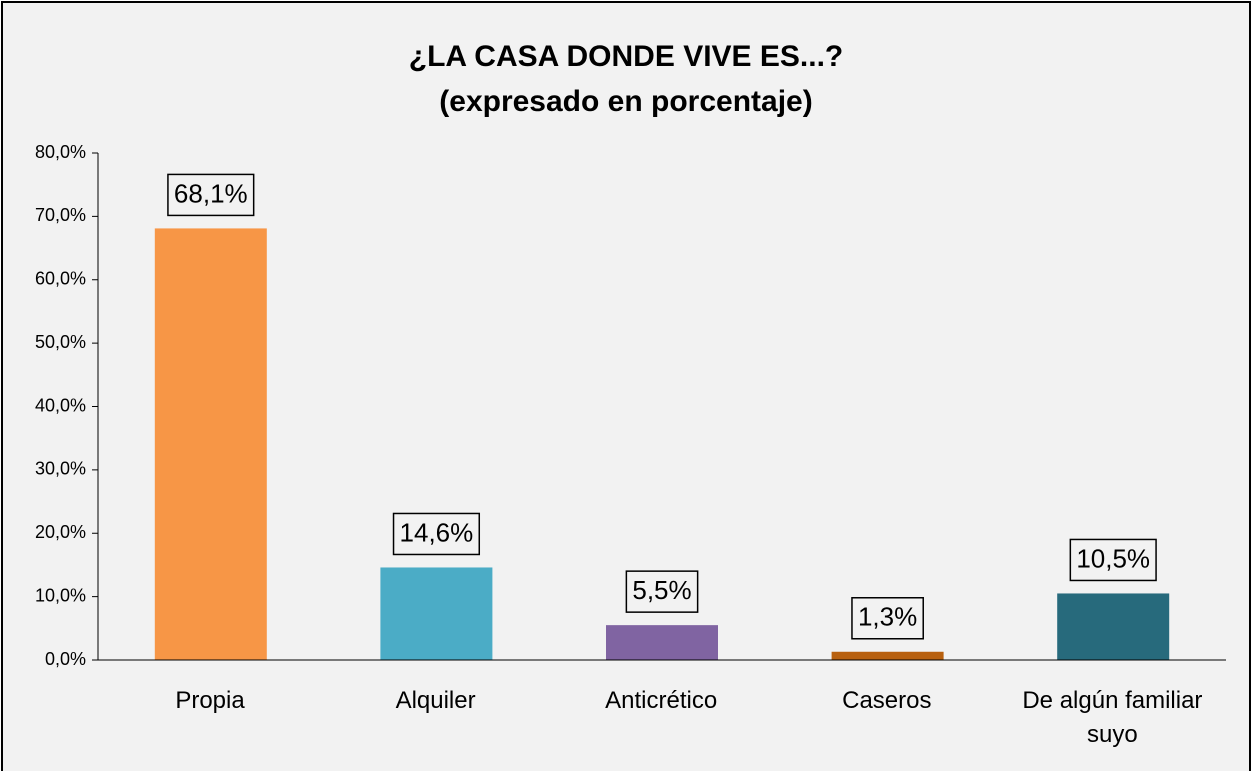 The height and width of the screenshot is (771, 1253). I want to click on x-tick-label: De algún familiar suyo, so click(1112, 717).